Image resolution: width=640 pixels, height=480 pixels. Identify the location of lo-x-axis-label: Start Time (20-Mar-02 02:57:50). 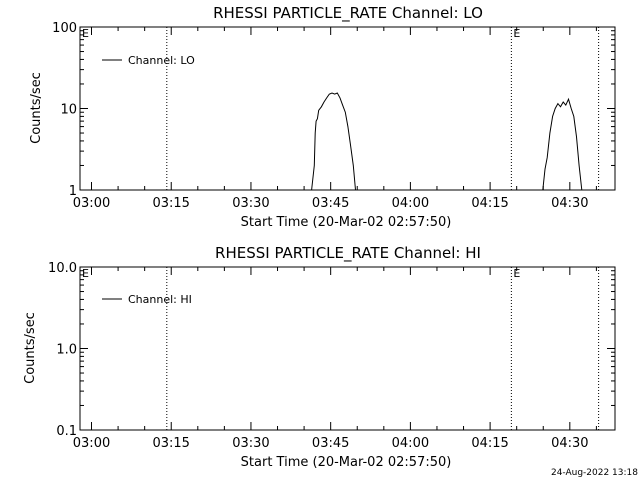
(346, 222).